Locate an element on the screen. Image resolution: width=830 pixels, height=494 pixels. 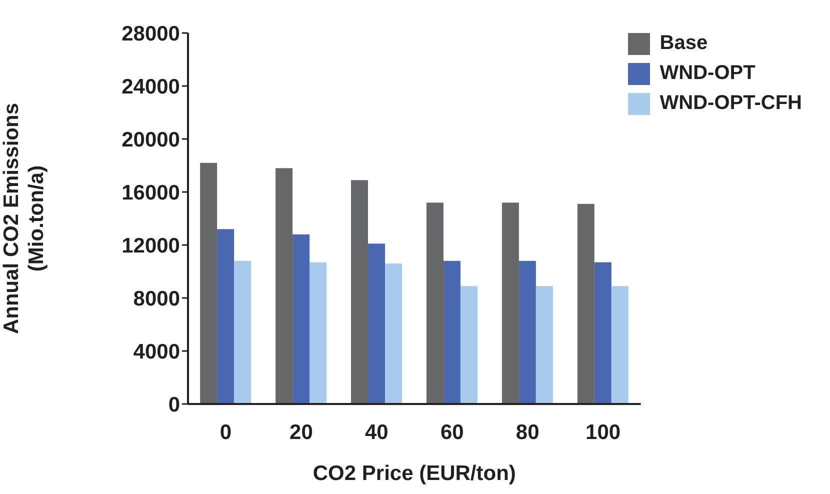
x-tick-label: 40 is located at coordinates (376, 432).